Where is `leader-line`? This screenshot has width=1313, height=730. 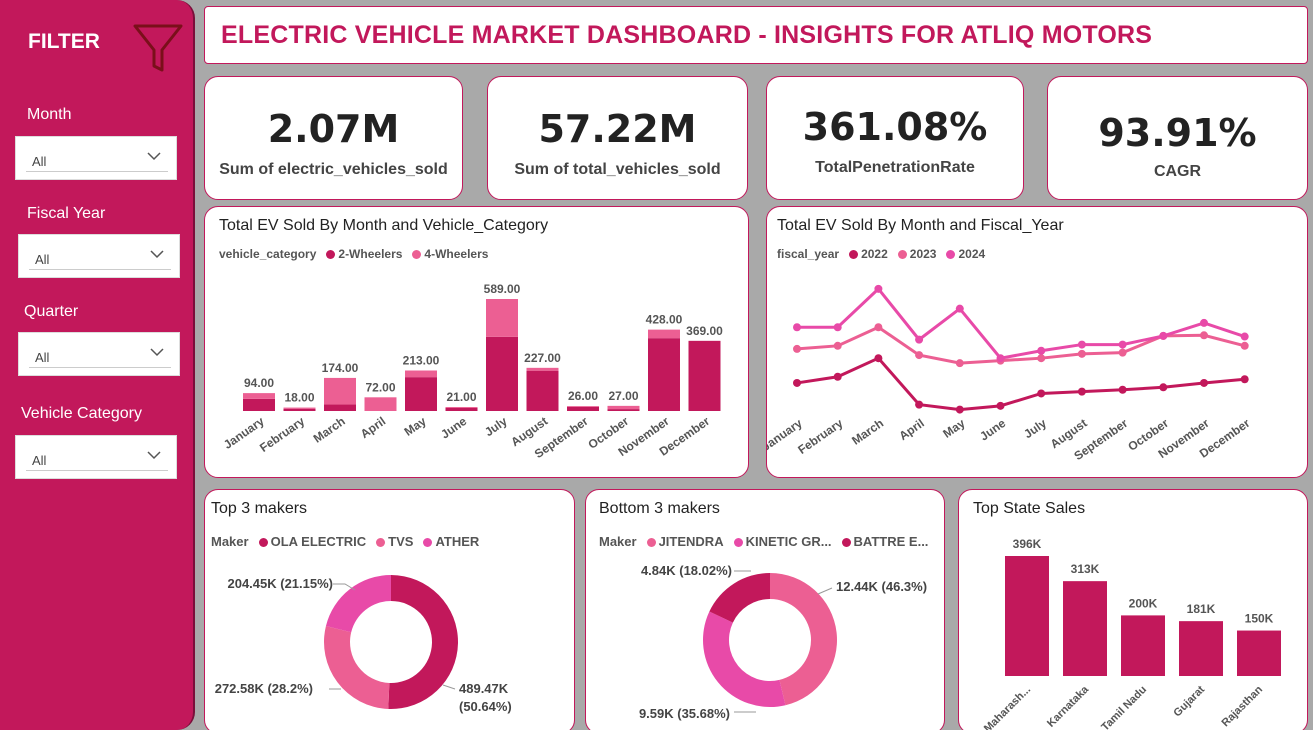 leader-line is located at coordinates (449, 687).